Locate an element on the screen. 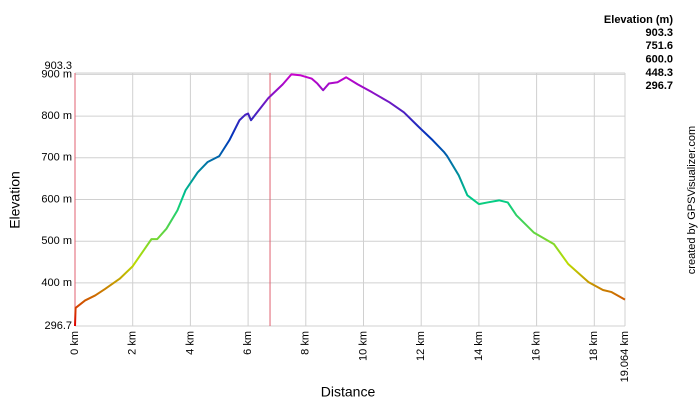 The height and width of the screenshot is (400, 700). y-axis-title: Elevation is located at coordinates (15, 200).